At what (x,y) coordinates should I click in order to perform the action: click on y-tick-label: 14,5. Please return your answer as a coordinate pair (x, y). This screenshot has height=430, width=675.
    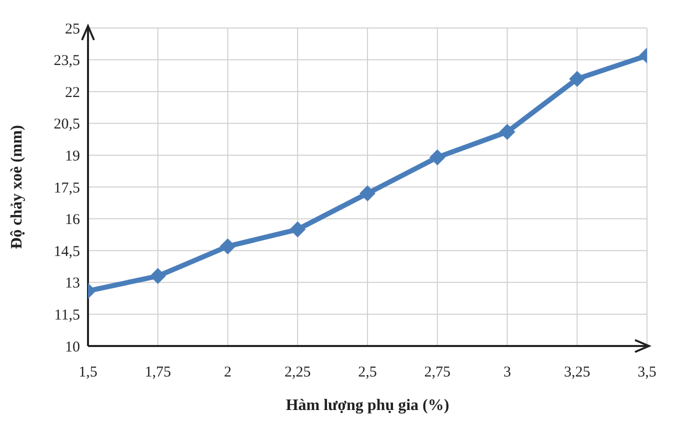
    Looking at the image, I should click on (67, 252).